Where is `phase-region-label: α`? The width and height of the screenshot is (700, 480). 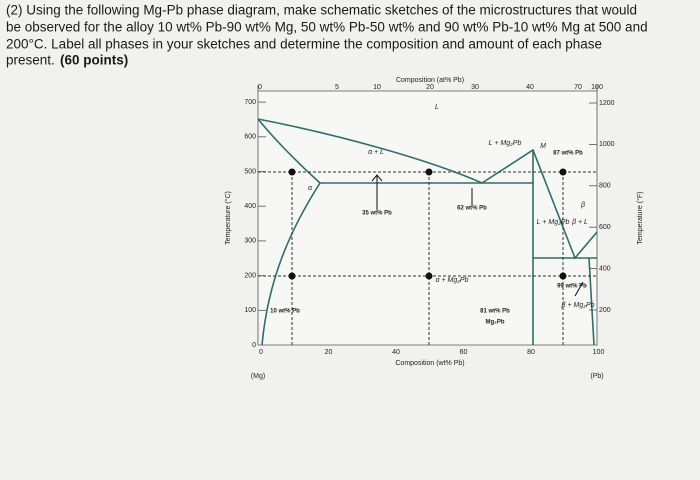
phase-region-label: α is located at coordinates (310, 188).